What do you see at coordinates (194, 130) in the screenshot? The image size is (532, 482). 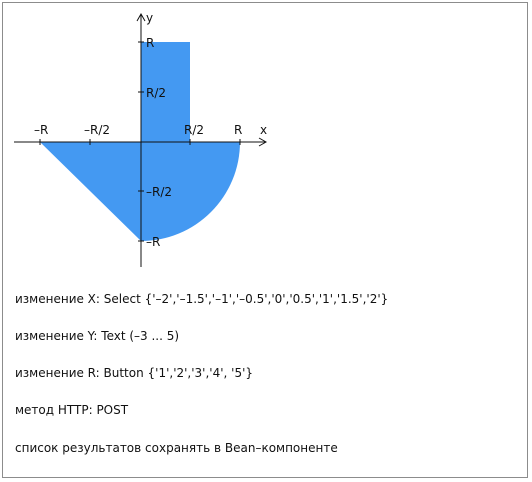 I see `x-tick-label: R/2` at bounding box center [194, 130].